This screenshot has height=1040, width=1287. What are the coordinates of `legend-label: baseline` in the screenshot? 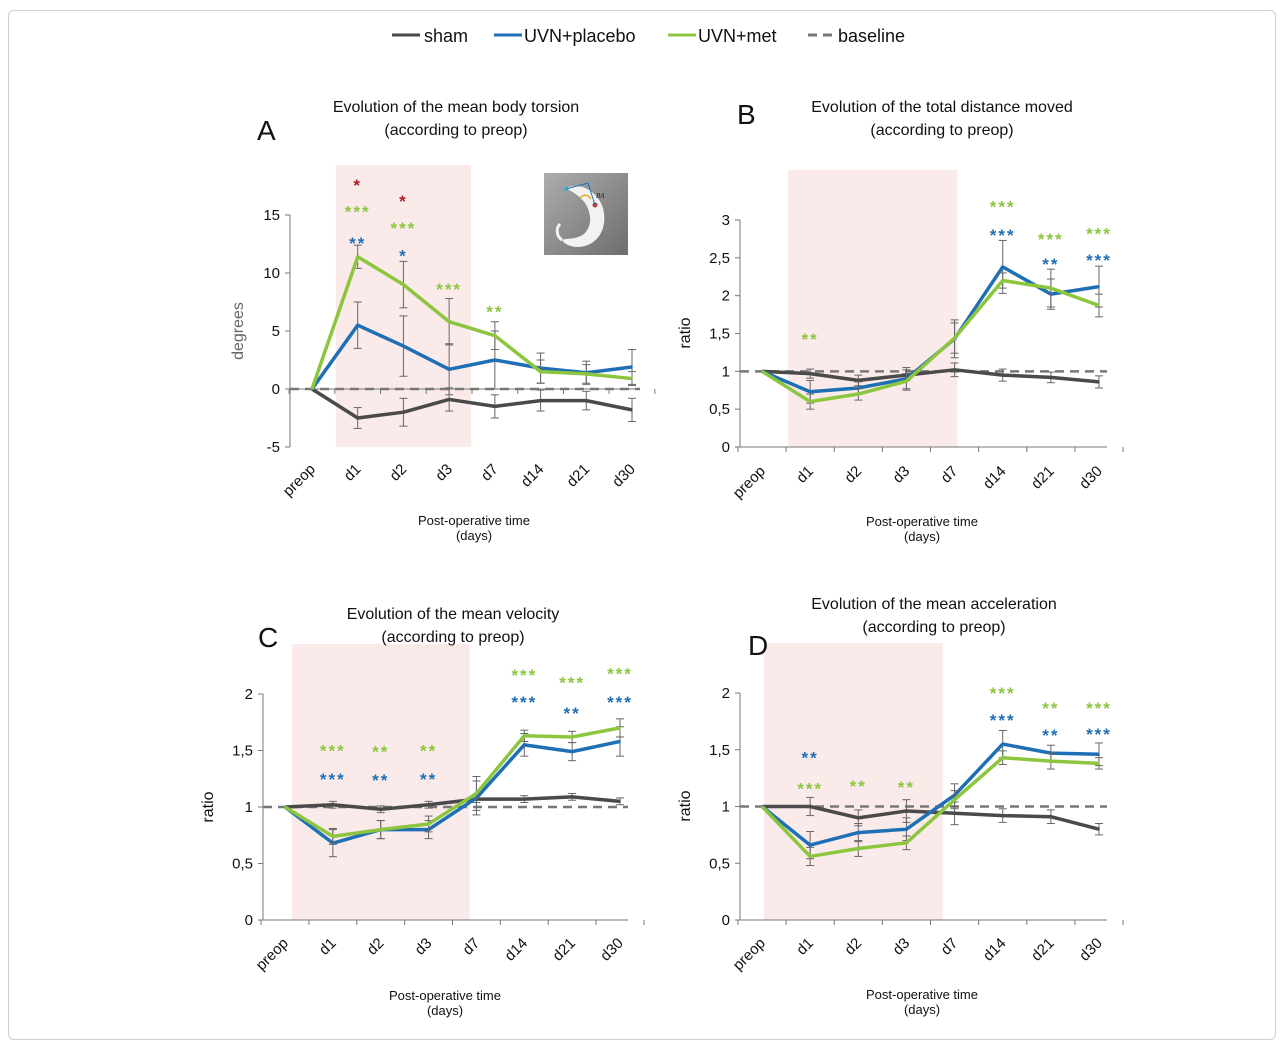 It's located at (871, 36).